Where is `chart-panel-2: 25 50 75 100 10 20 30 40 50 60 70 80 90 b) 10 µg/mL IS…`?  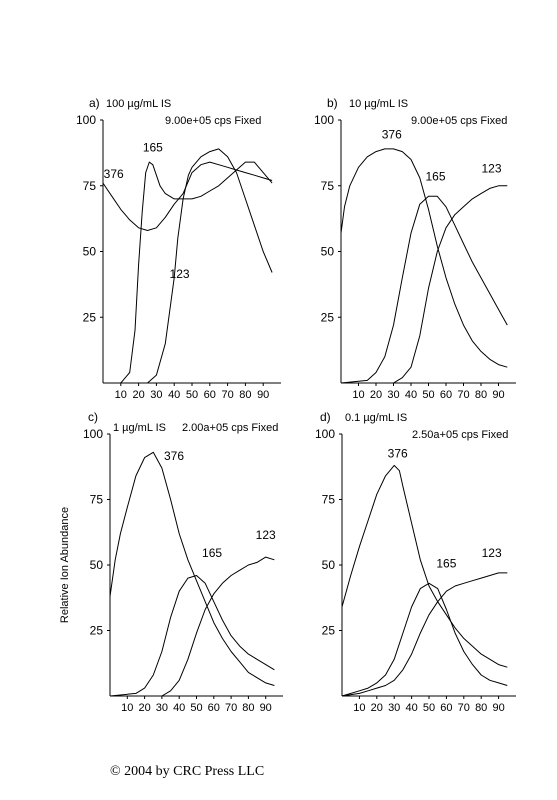 chart-panel-2: 25 50 75 100 10 20 30 40 50 60 70 80 90 b) 10 µg/mL IS… is located at coordinates (415, 248).